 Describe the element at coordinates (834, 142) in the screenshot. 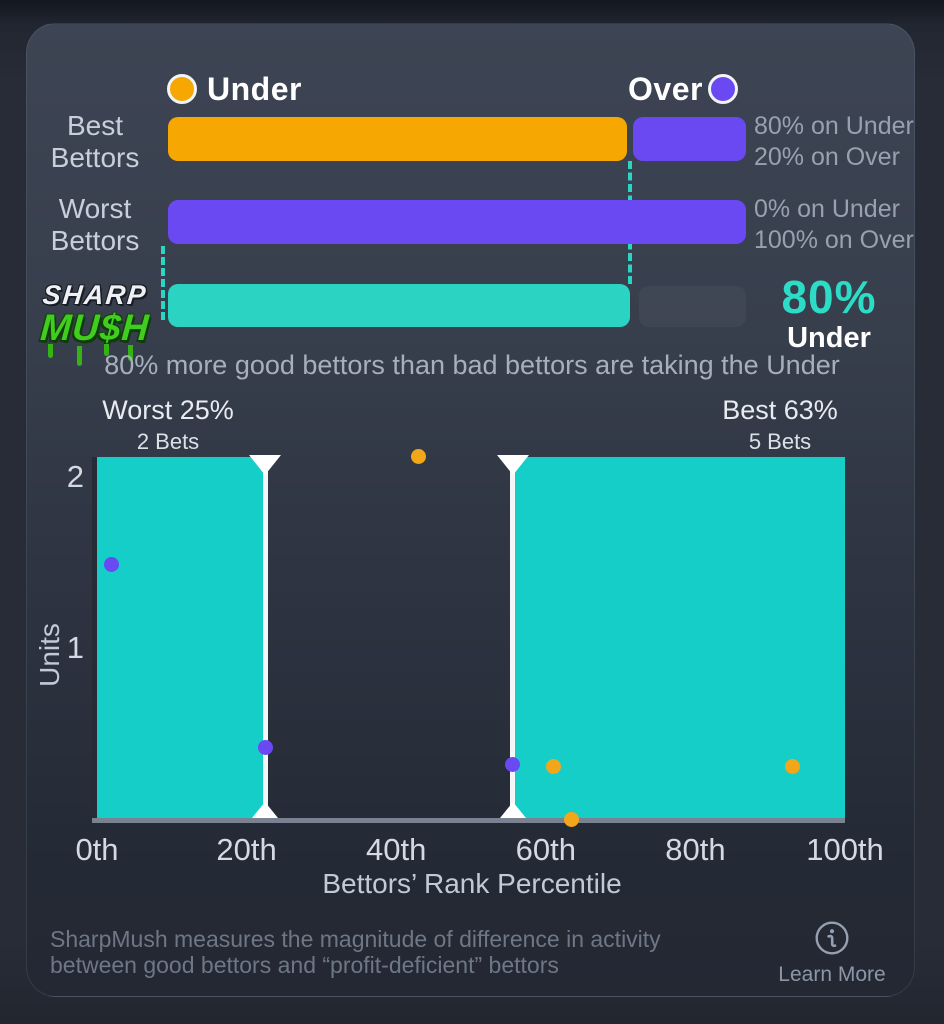

I see `best-bettors-stats: 80% on Under 20% on Over` at that location.